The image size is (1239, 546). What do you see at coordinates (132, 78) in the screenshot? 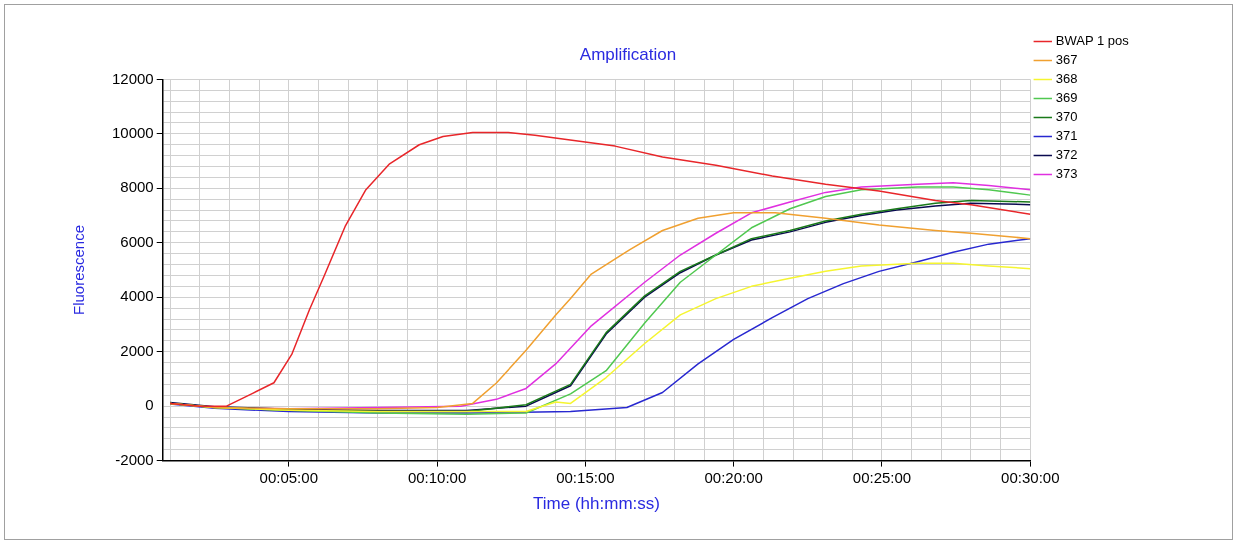
I see `y-tick-label: 12000` at bounding box center [132, 78].